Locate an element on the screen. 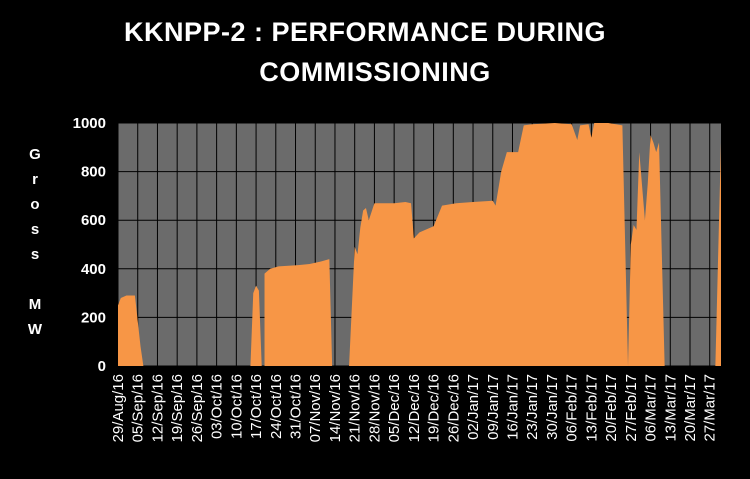  x-tick-label: 26/Dec/16 is located at coordinates (453, 408).